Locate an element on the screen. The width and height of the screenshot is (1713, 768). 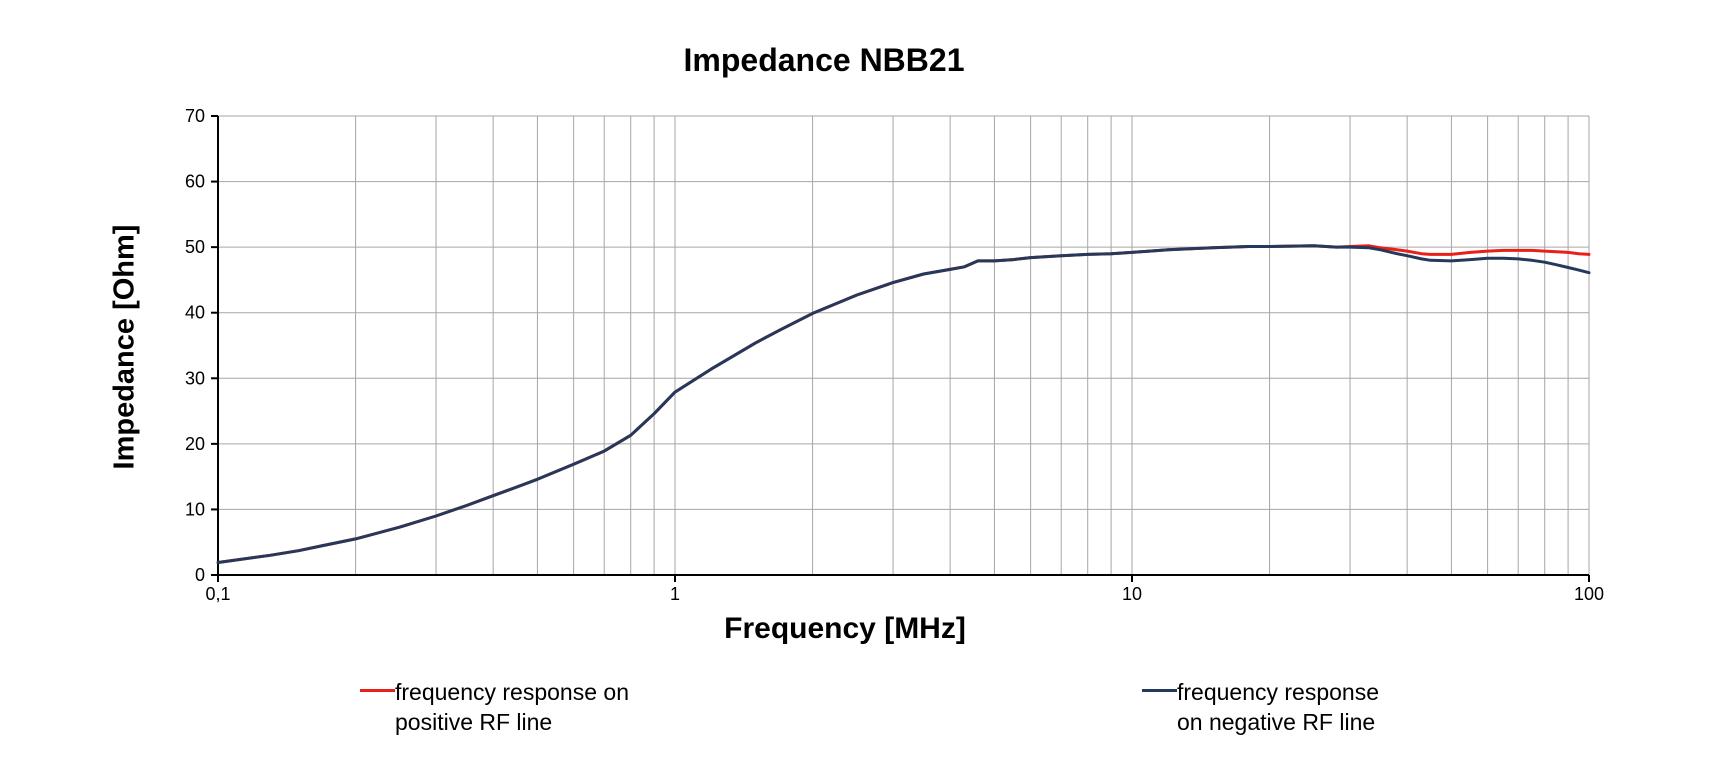
legend-label-positive: frequency response on positive RF line is located at coordinates (512, 707).